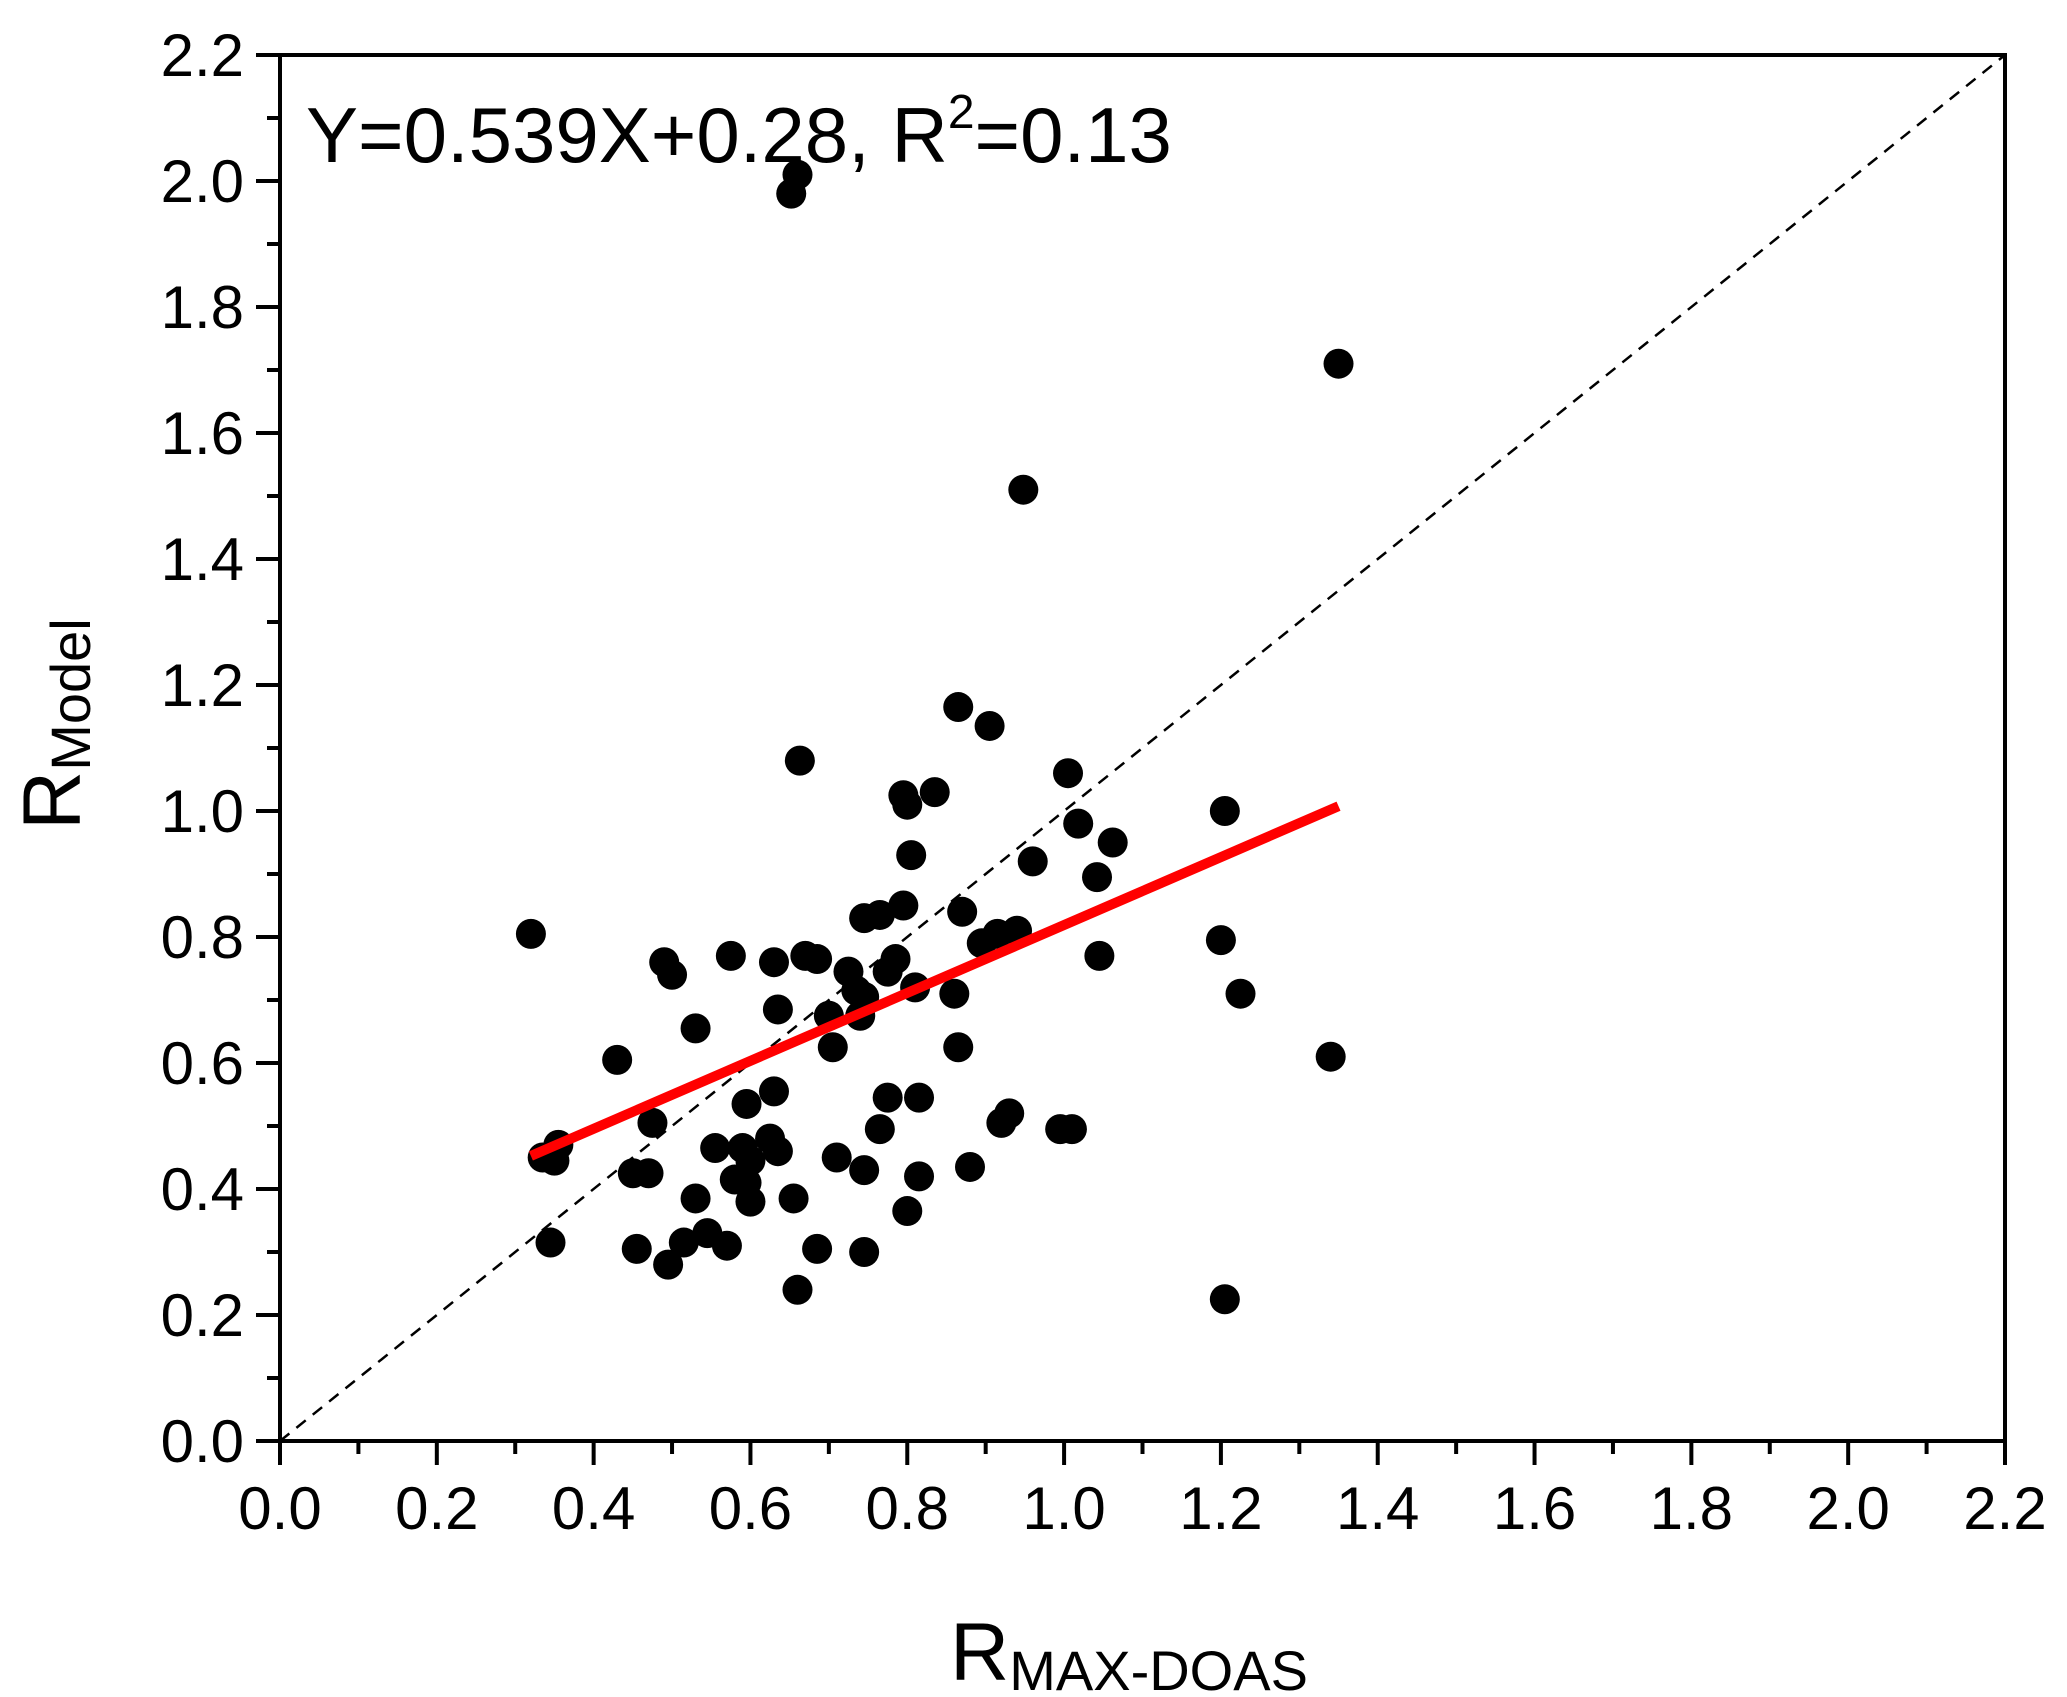 Image resolution: width=2067 pixels, height=1697 pixels. I want to click on y-axis-title-subscript: Model, so click(70, 694).